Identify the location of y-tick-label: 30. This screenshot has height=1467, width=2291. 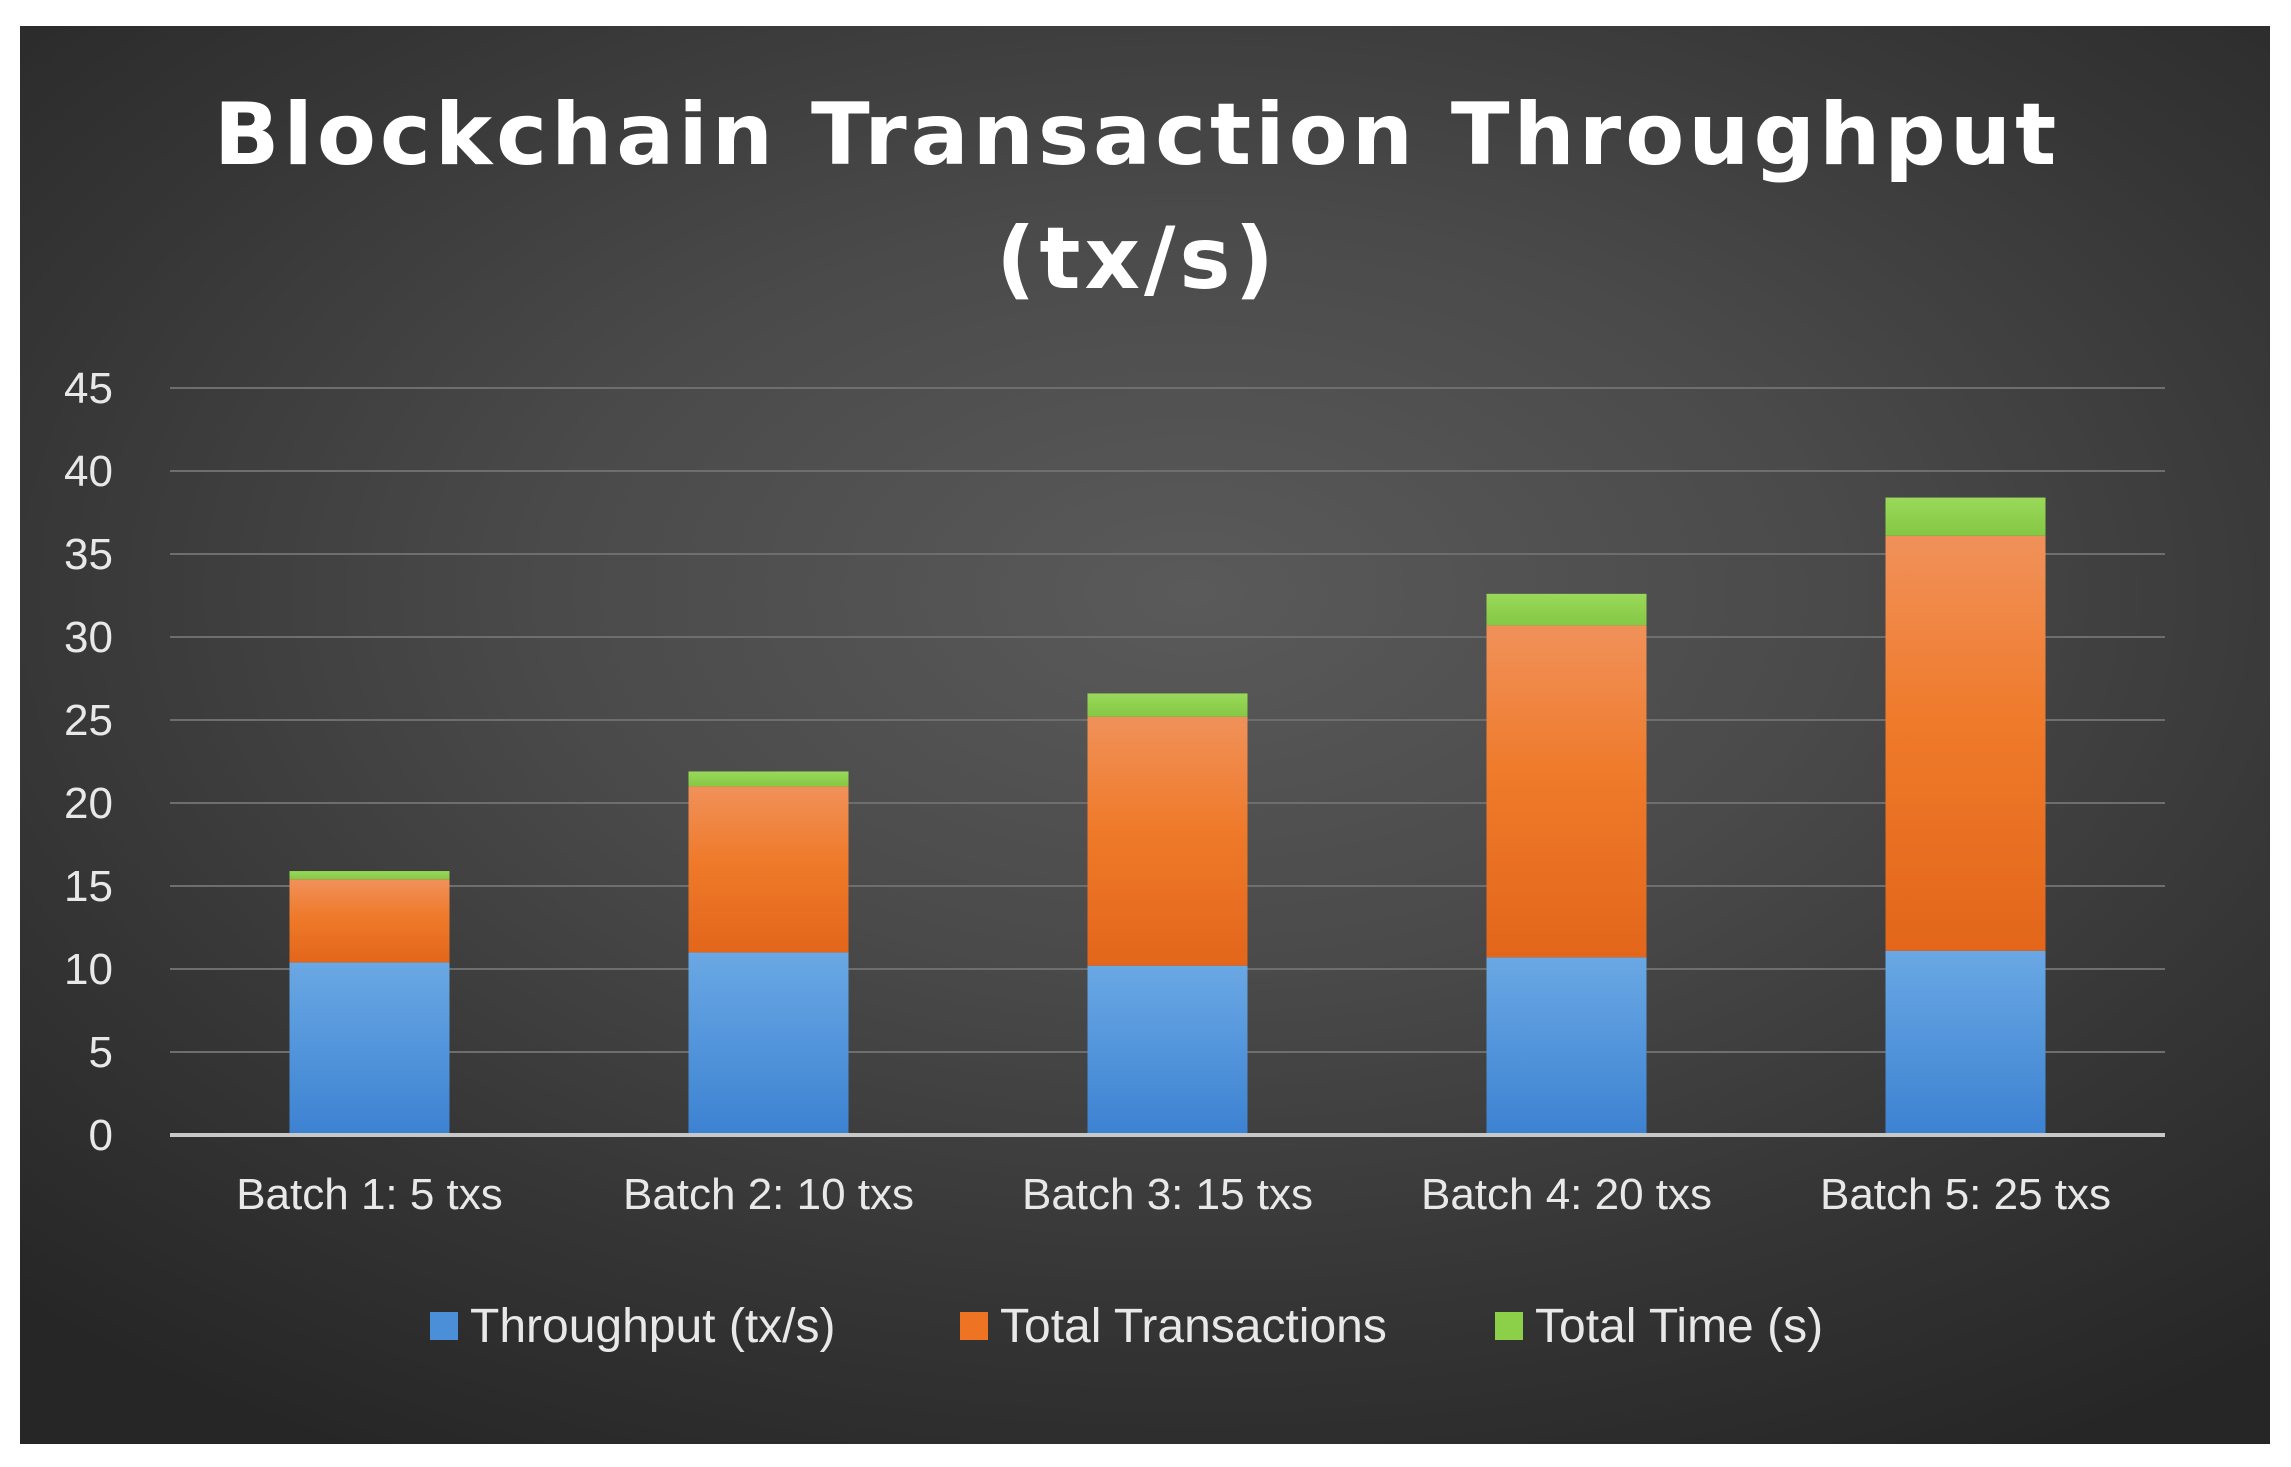
(88, 637).